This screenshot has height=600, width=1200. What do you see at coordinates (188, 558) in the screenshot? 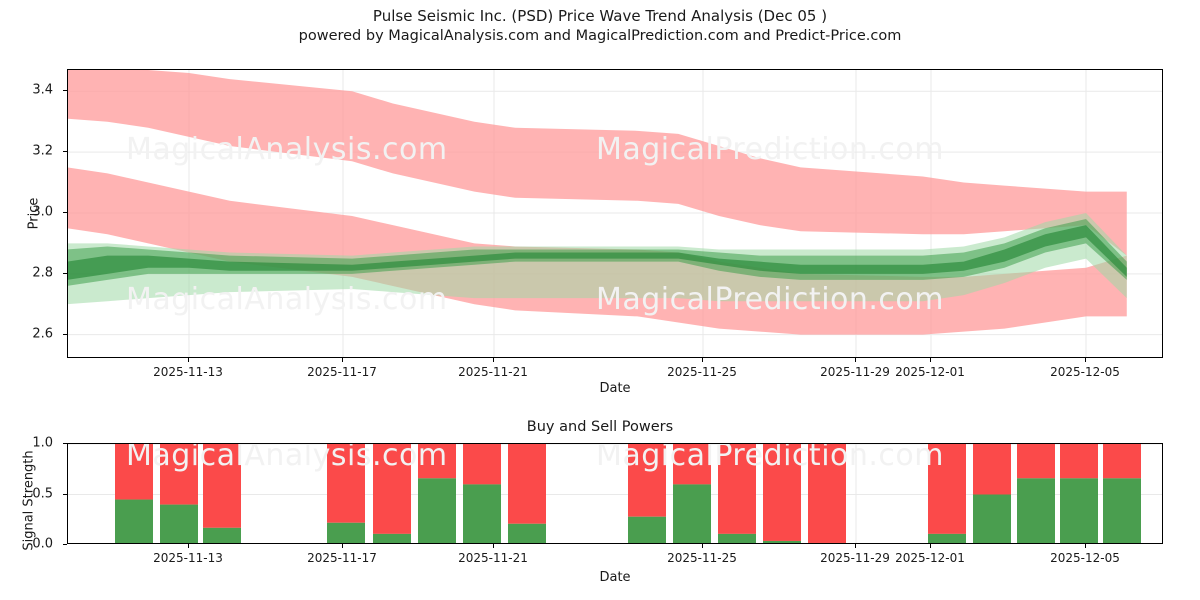
I see `power-xtick-label: 2025-11-13` at bounding box center [188, 558].